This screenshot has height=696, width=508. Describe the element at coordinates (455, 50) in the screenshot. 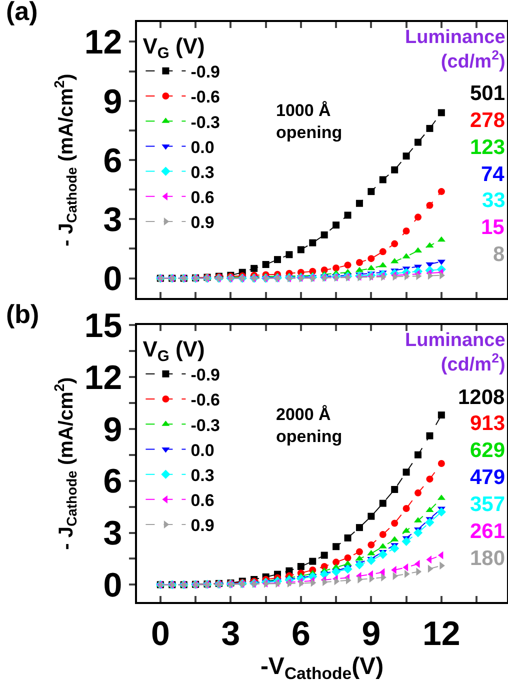

I see `annotation: Luminance (cd/m$^{2}$)` at that location.